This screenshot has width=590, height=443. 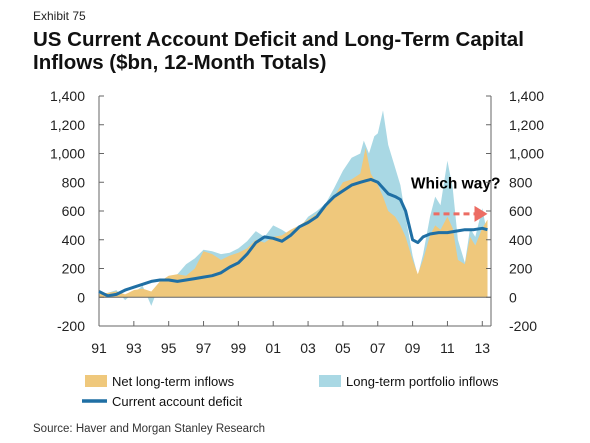 I want to click on x-tick-label: 01, so click(x=273, y=348).